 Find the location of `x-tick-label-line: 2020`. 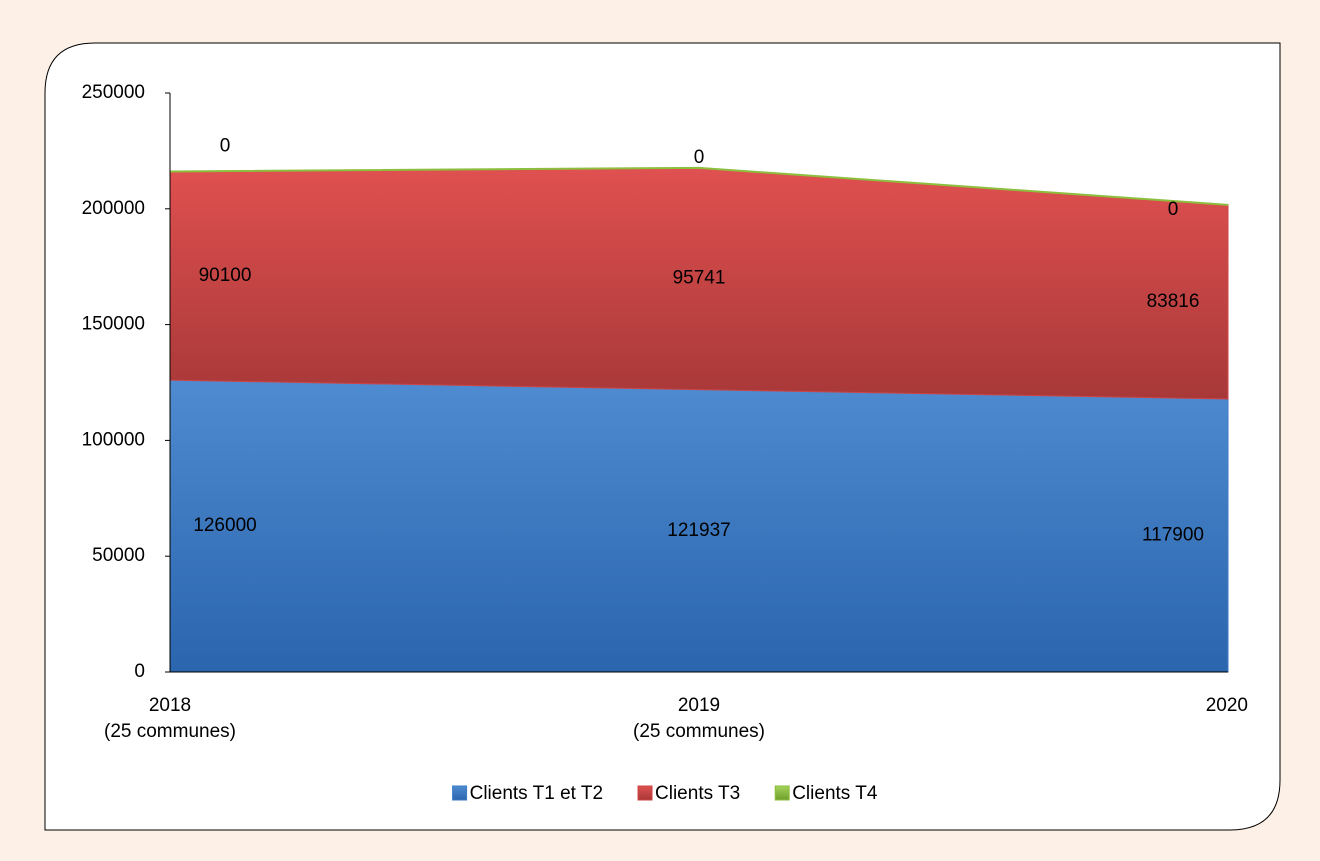

x-tick-label-line: 2020 is located at coordinates (1227, 705).